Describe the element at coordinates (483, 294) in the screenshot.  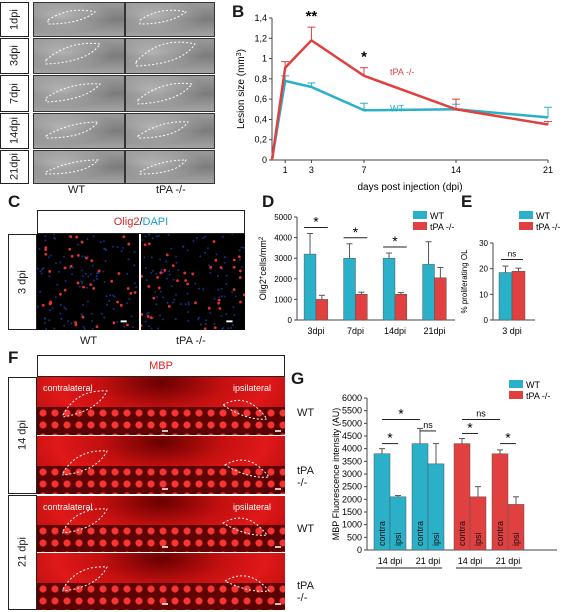
I see `y-tick-label: 10` at that location.